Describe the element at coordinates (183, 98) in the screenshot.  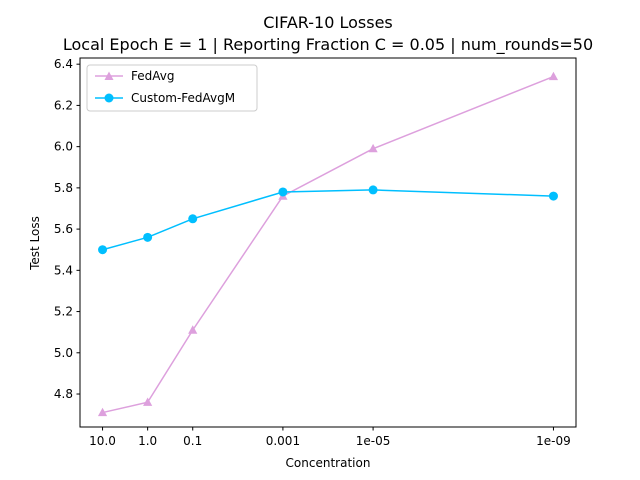
I see `legend-label-custom-fedavgm: Custom-FedAvgM` at that location.